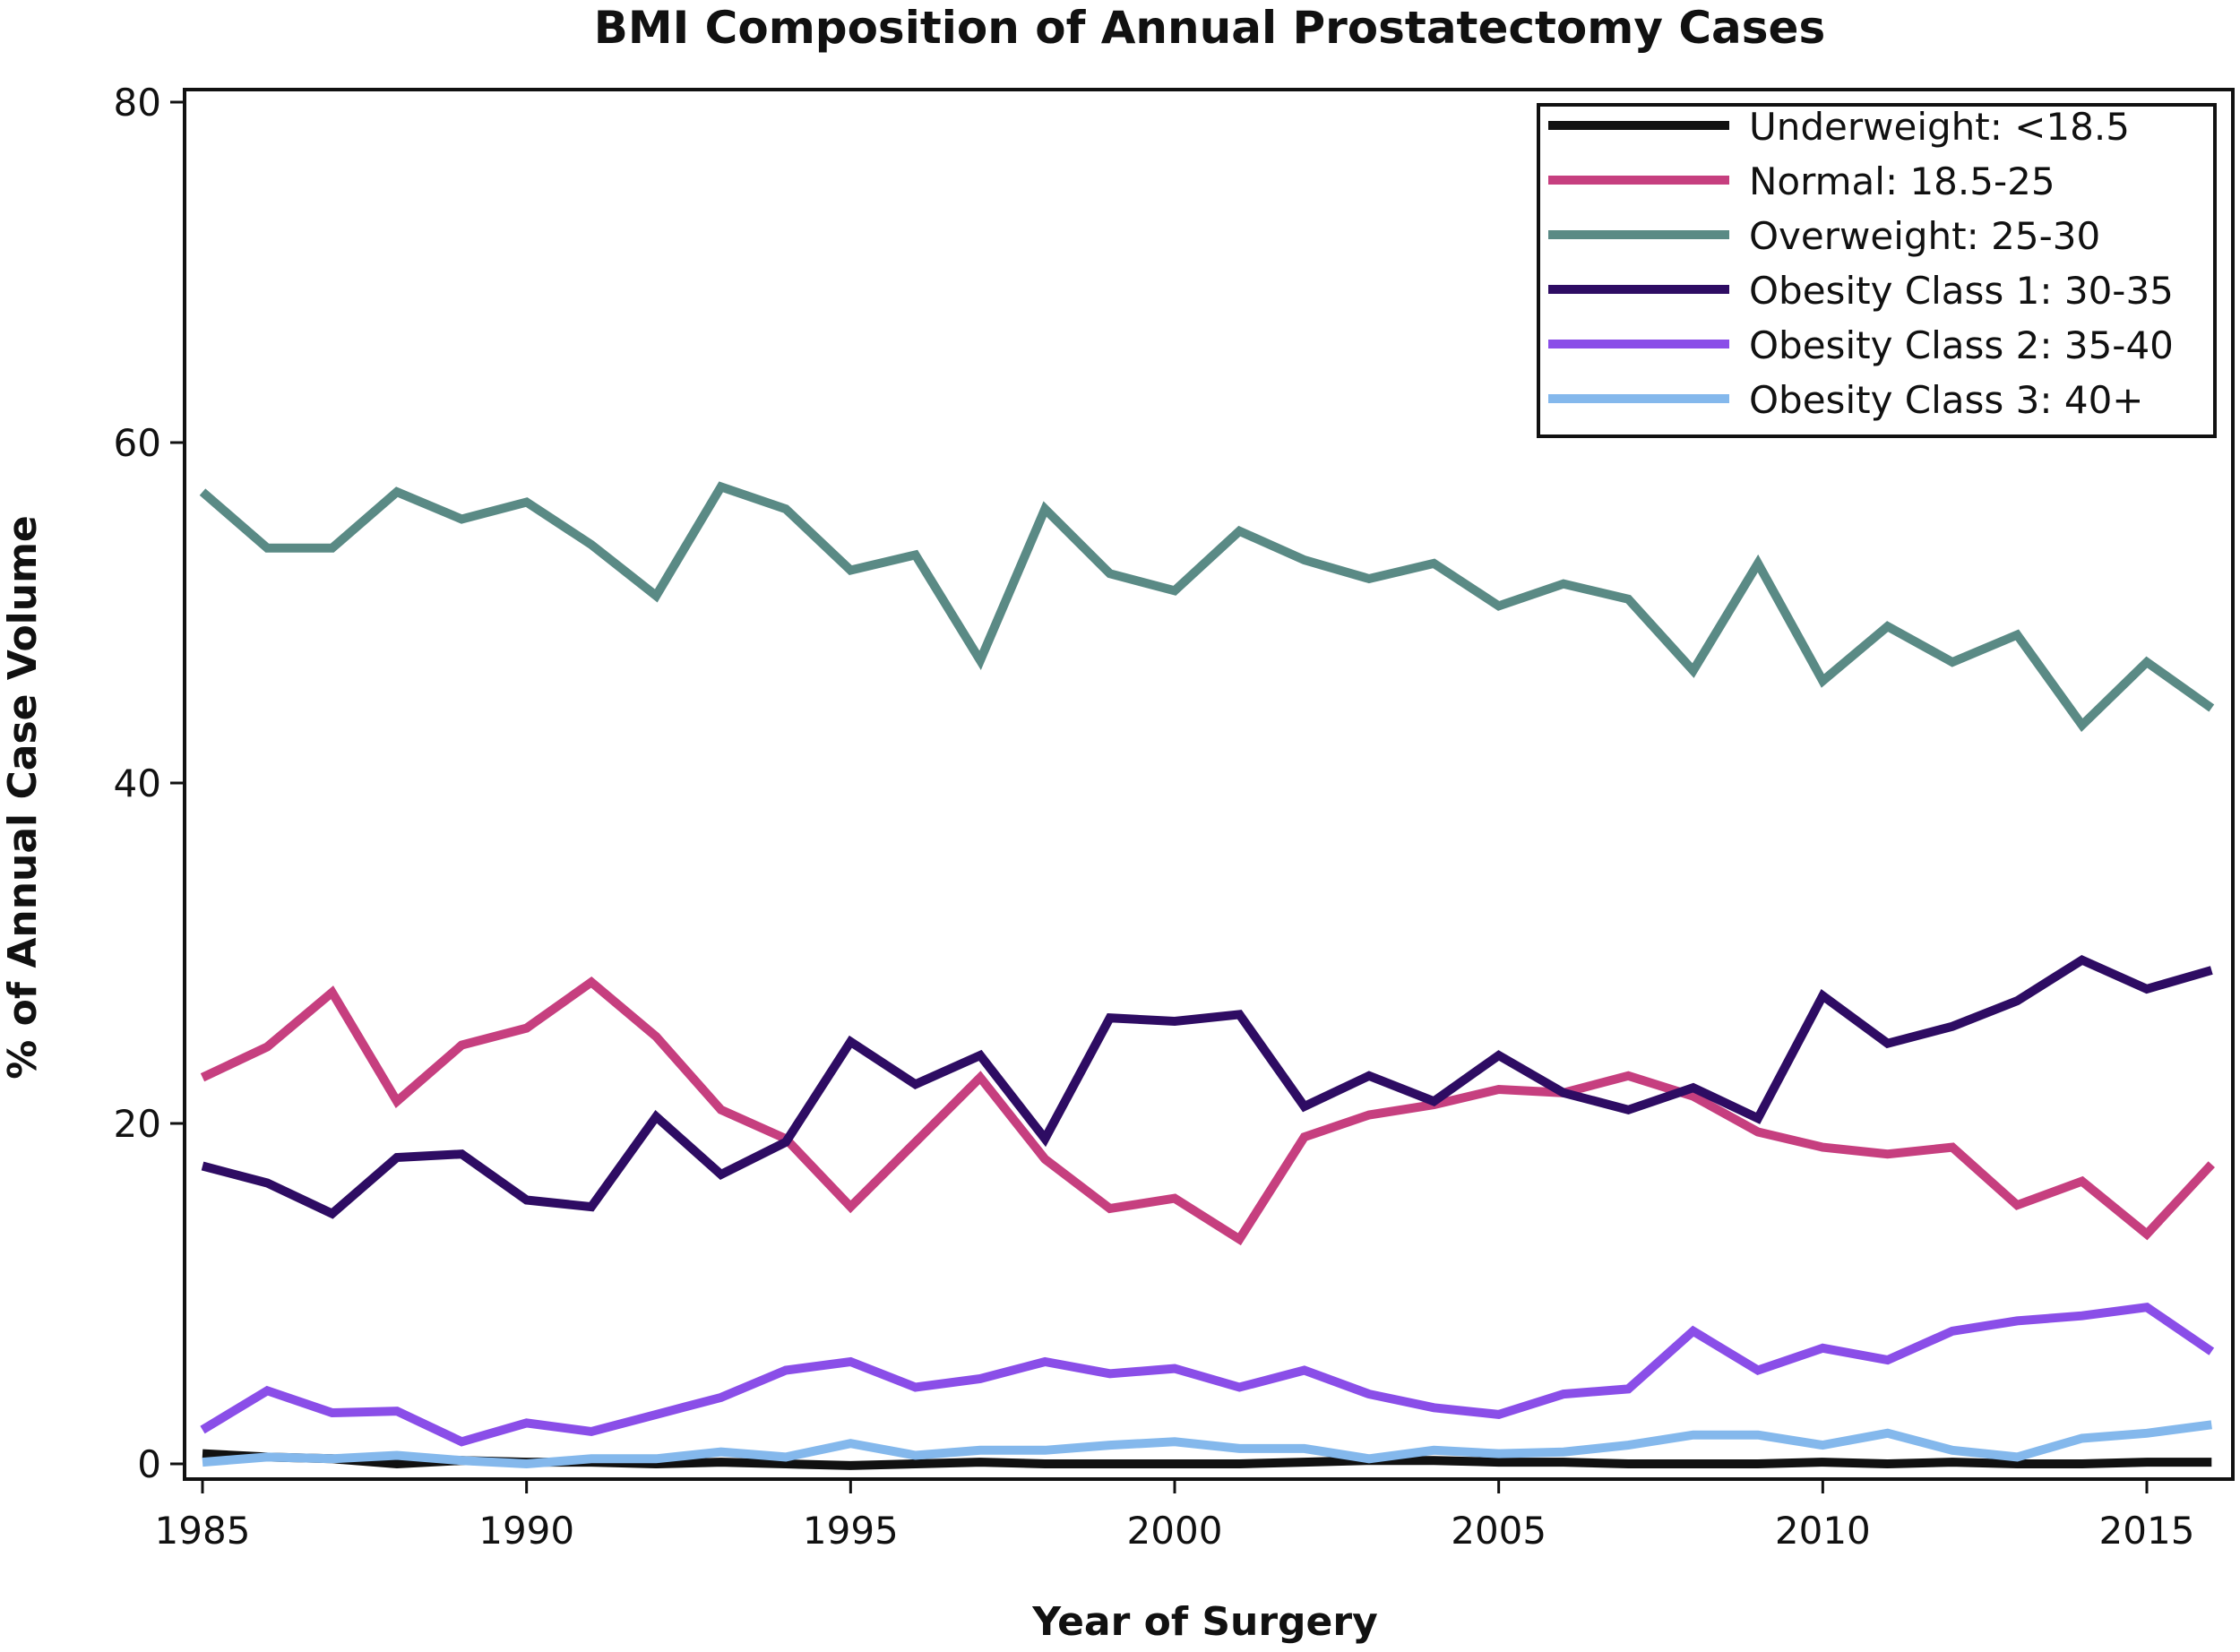 Image resolution: width=2240 pixels, height=1652 pixels. I want to click on y-tick-label: 0, so click(149, 1464).